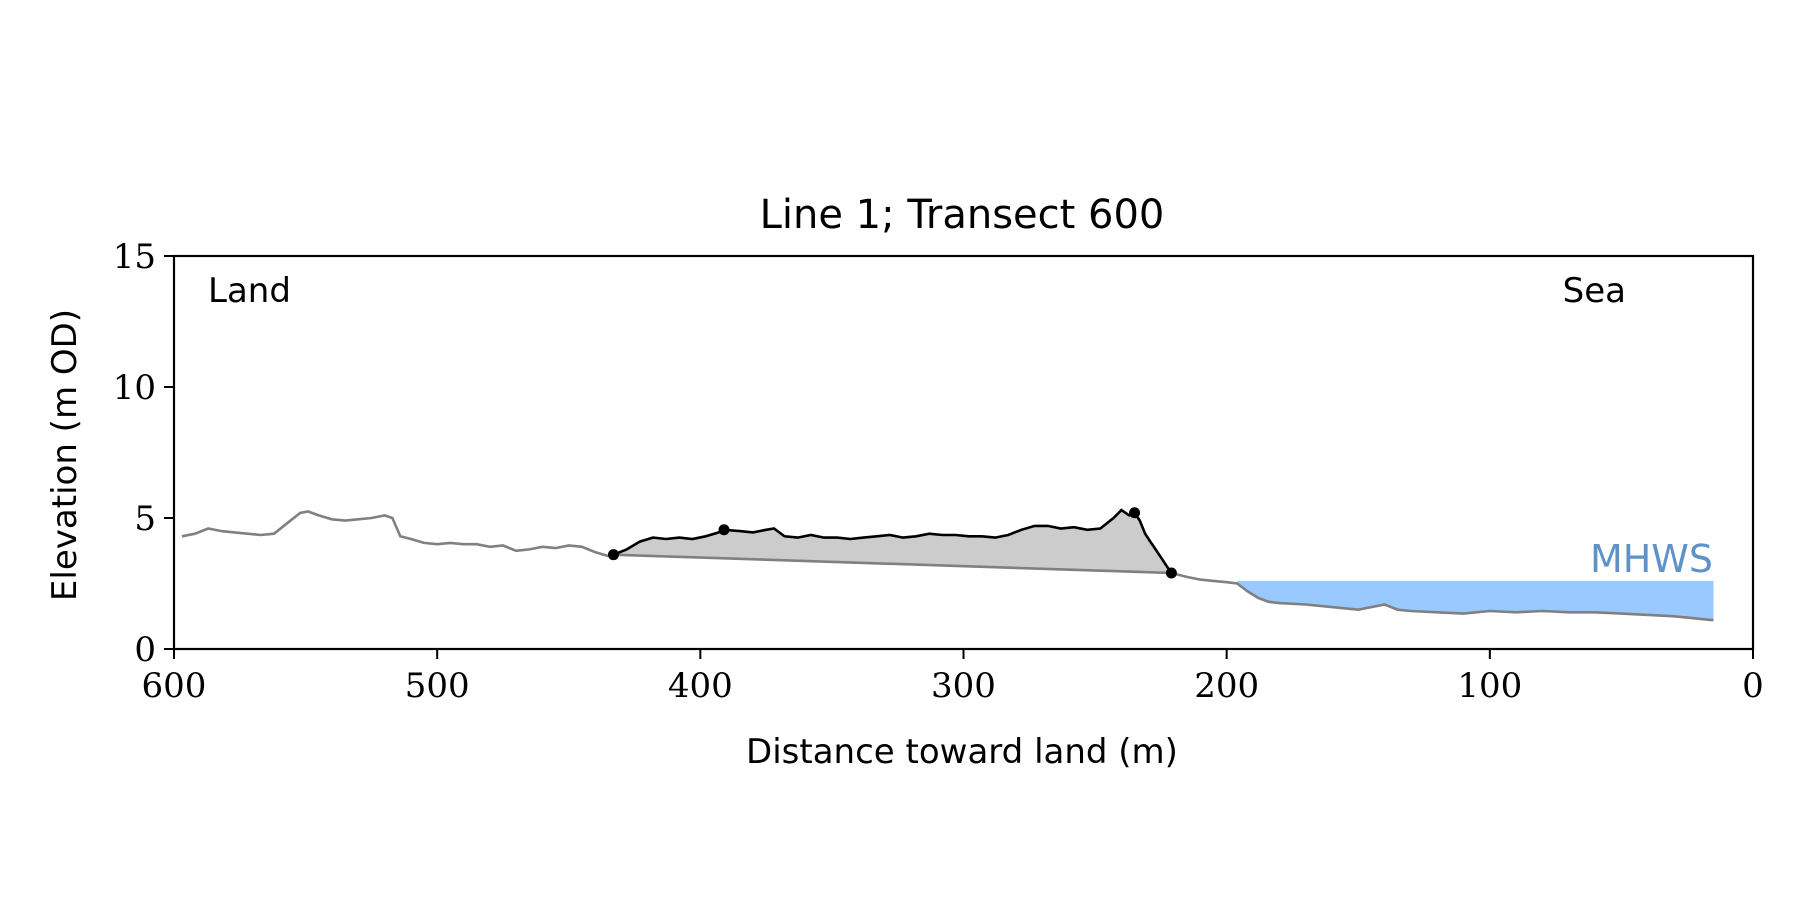 The width and height of the screenshot is (1800, 900). I want to click on y-tick-label: 10, so click(134, 388).